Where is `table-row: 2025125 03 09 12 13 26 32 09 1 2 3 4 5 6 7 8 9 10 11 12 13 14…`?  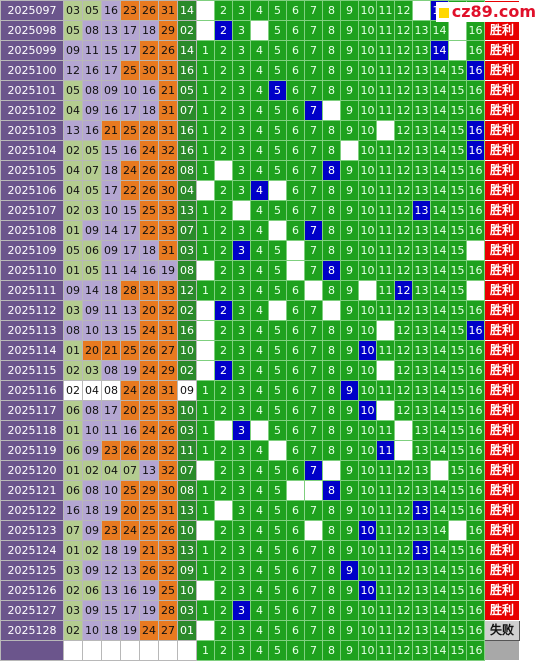 table-row: 2025125 03 09 12 13 26 32 09 1 2 3 4 5 6 7 8 9 10 11 12 13 14… is located at coordinates (260, 570).